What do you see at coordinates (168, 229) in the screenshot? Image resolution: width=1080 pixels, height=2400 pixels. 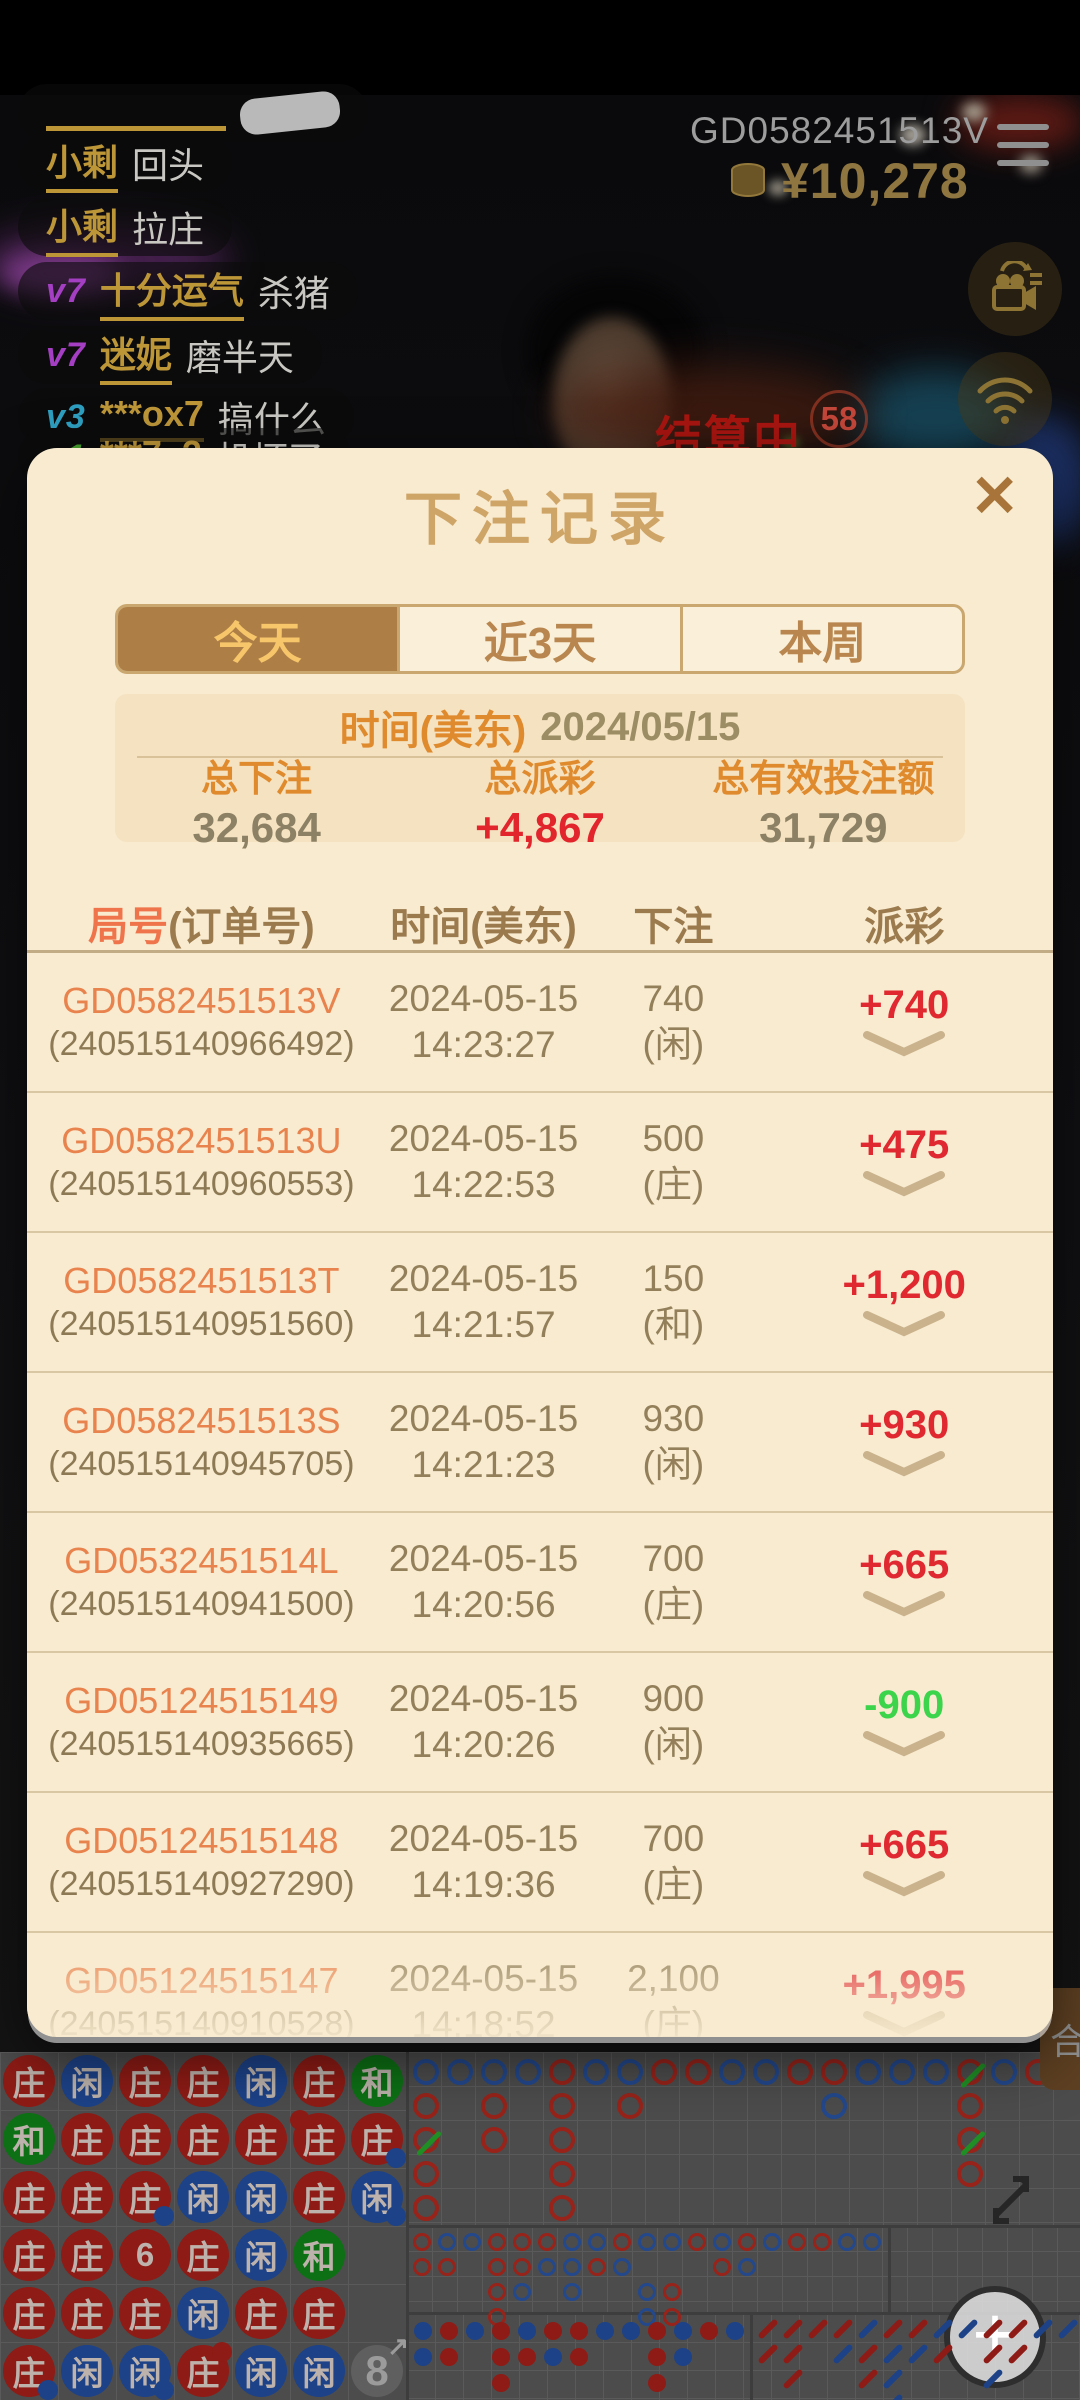 I see `chat-text: 拉庄` at bounding box center [168, 229].